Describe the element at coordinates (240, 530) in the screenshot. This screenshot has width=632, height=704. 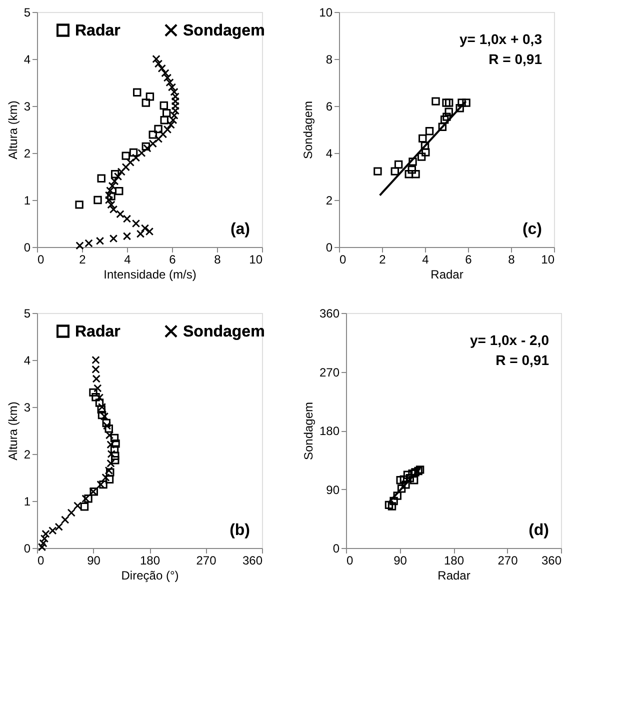
I see `annotation: (b)` at that location.